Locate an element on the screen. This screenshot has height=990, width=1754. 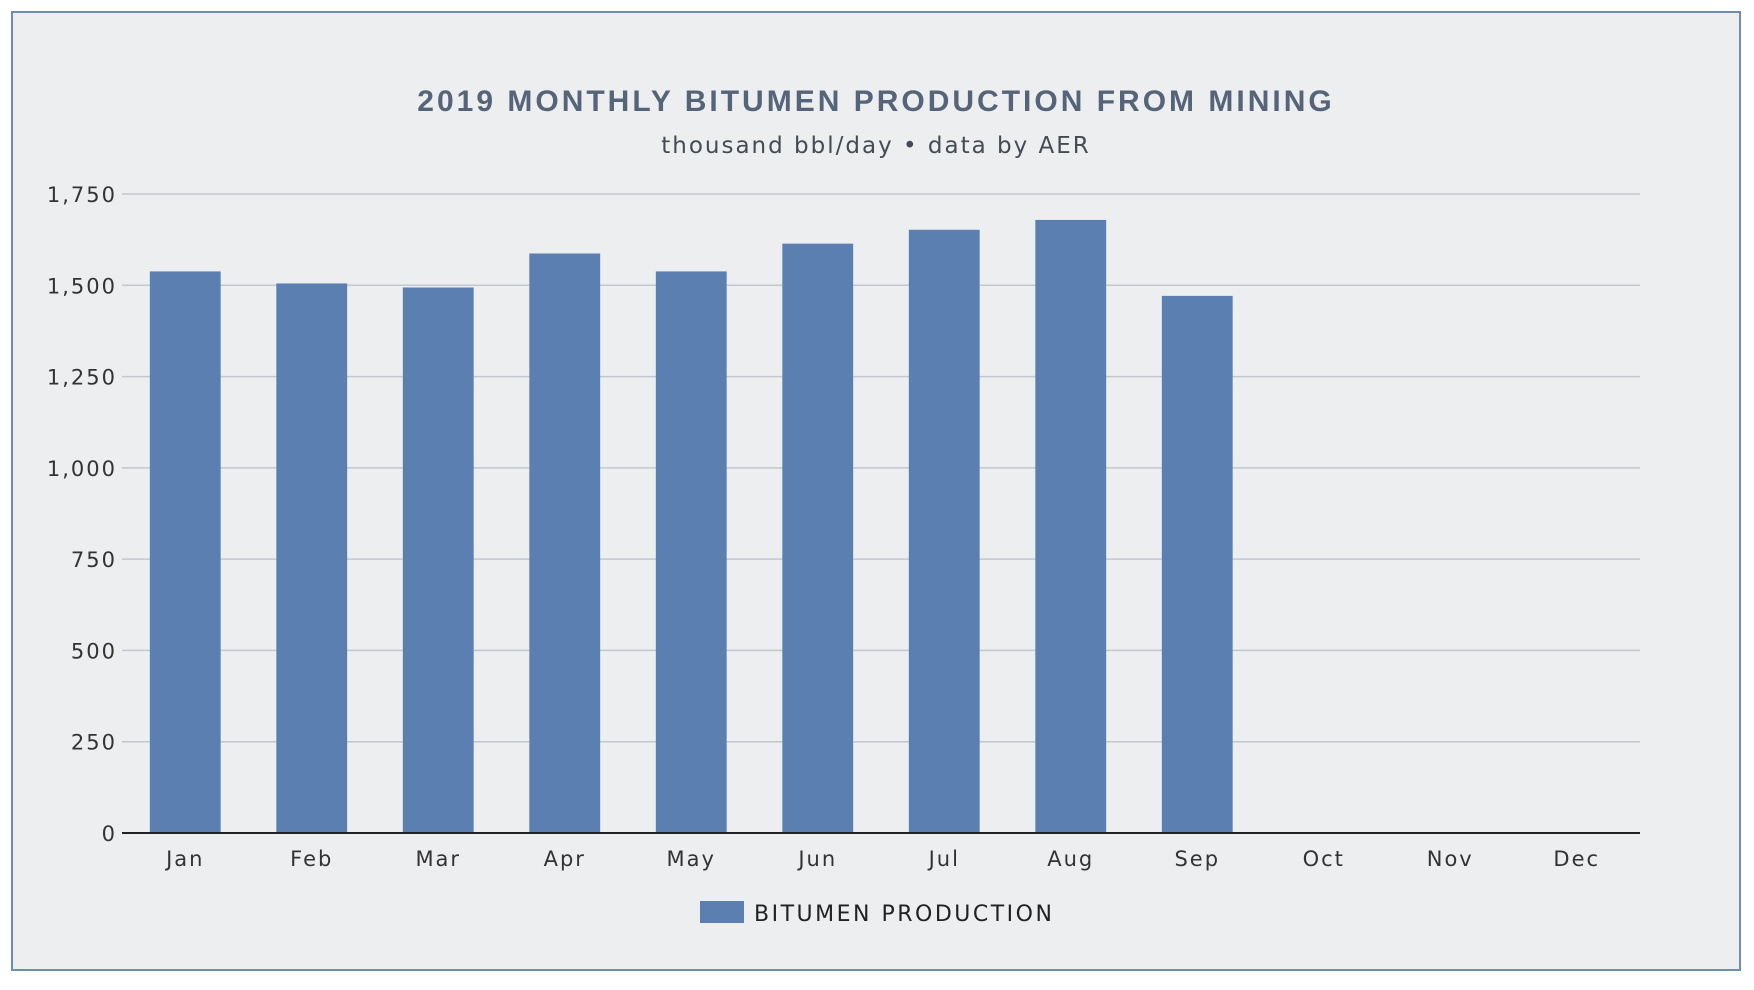
chart-subtitle: thousand bbl/day • data by AER is located at coordinates (876, 146).